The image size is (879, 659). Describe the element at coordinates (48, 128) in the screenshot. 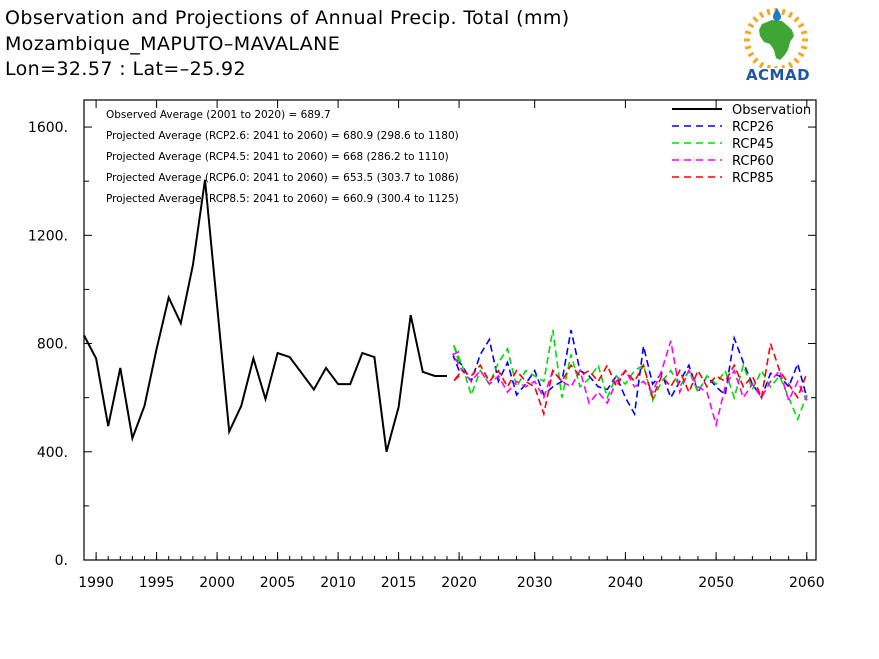

I see `y-tick-label: 1600.` at that location.